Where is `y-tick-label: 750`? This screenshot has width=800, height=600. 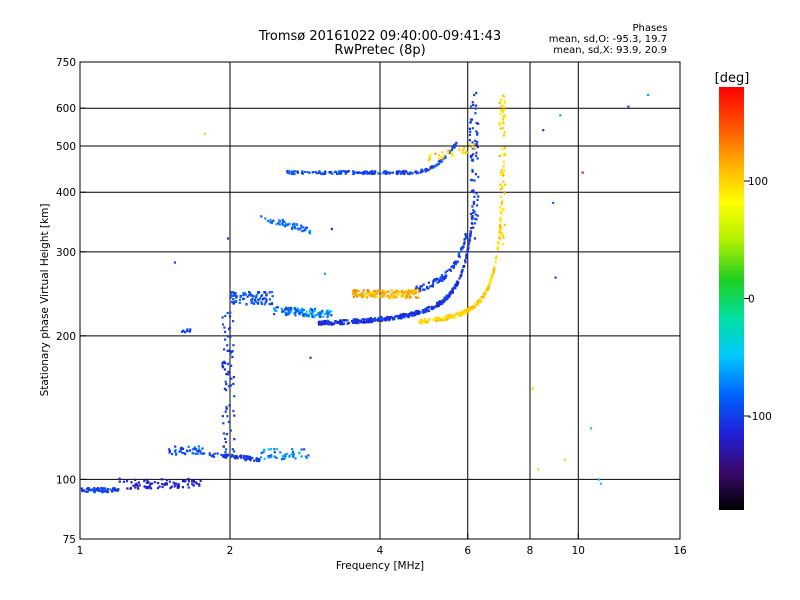
y-tick-label: 750 is located at coordinates (66, 63).